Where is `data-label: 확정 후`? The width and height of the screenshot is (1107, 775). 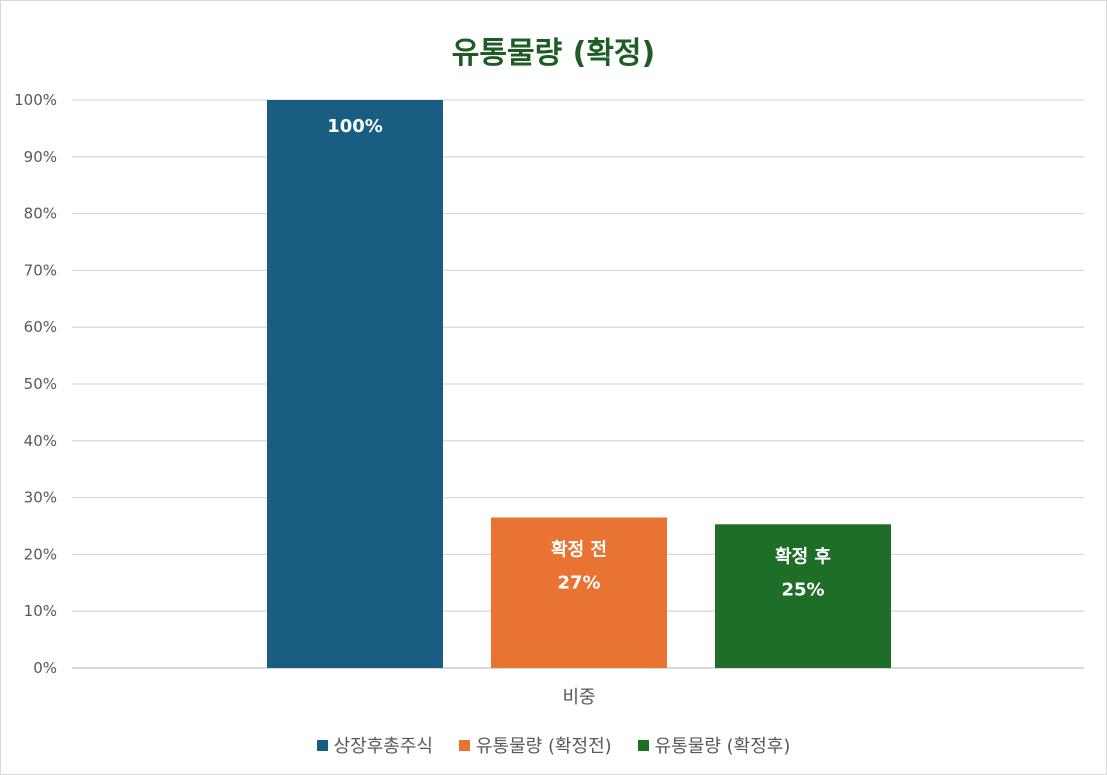 data-label: 확정 후 is located at coordinates (803, 556).